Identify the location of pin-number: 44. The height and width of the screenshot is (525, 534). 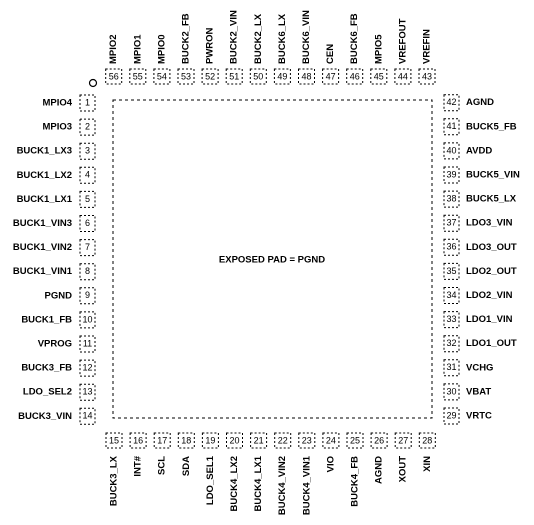
(403, 76).